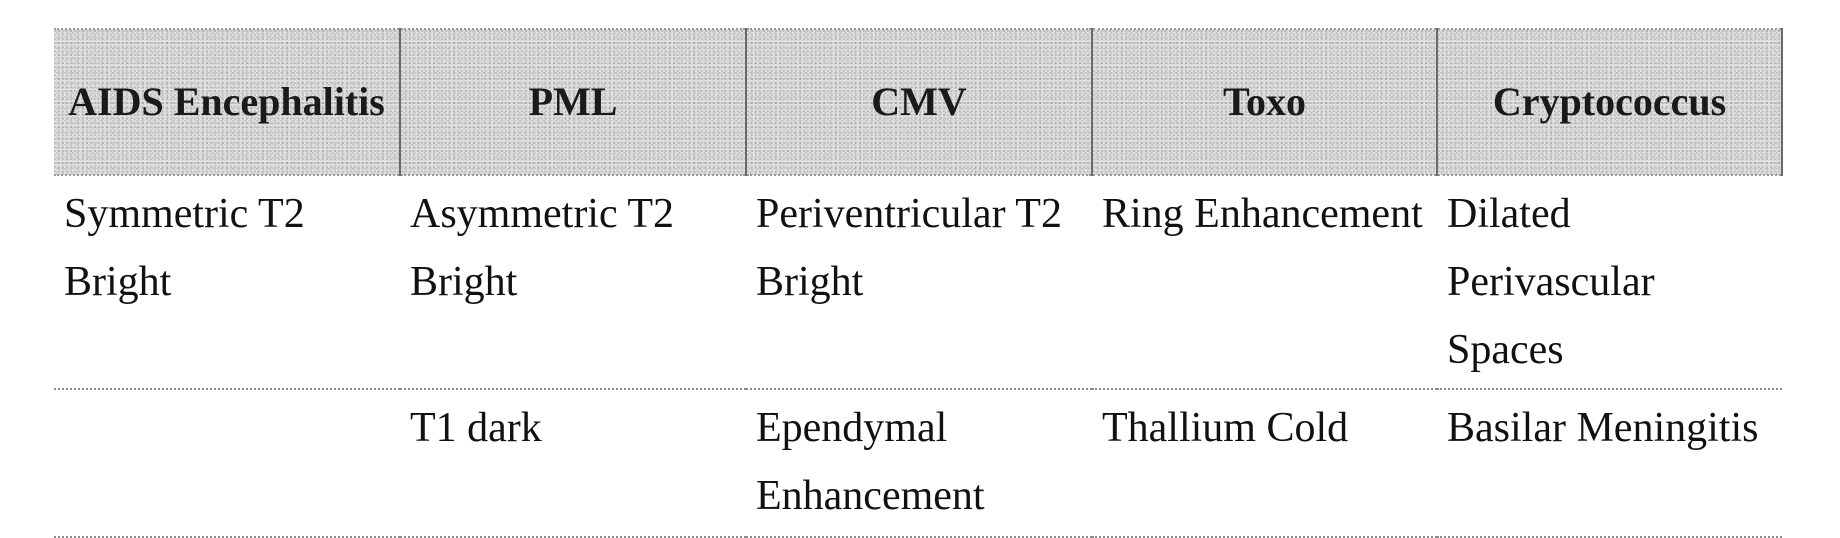 This screenshot has height=538, width=1840. I want to click on table-cell: Ependymal Enhancement, so click(919, 463).